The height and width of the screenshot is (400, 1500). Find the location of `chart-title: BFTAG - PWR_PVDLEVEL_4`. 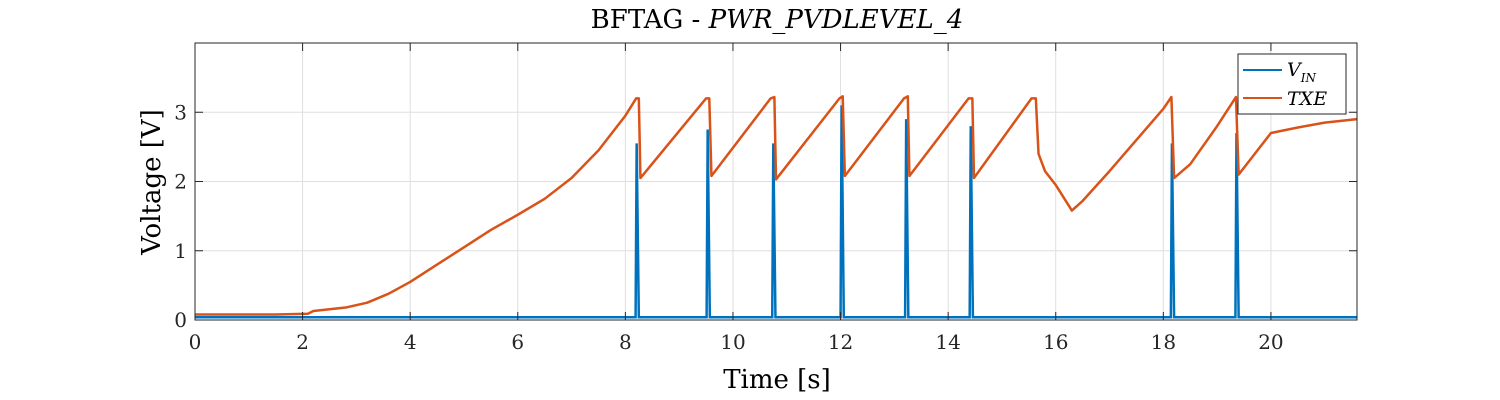

chart-title: BFTAG - PWR_PVDLEVEL_4 is located at coordinates (777, 20).